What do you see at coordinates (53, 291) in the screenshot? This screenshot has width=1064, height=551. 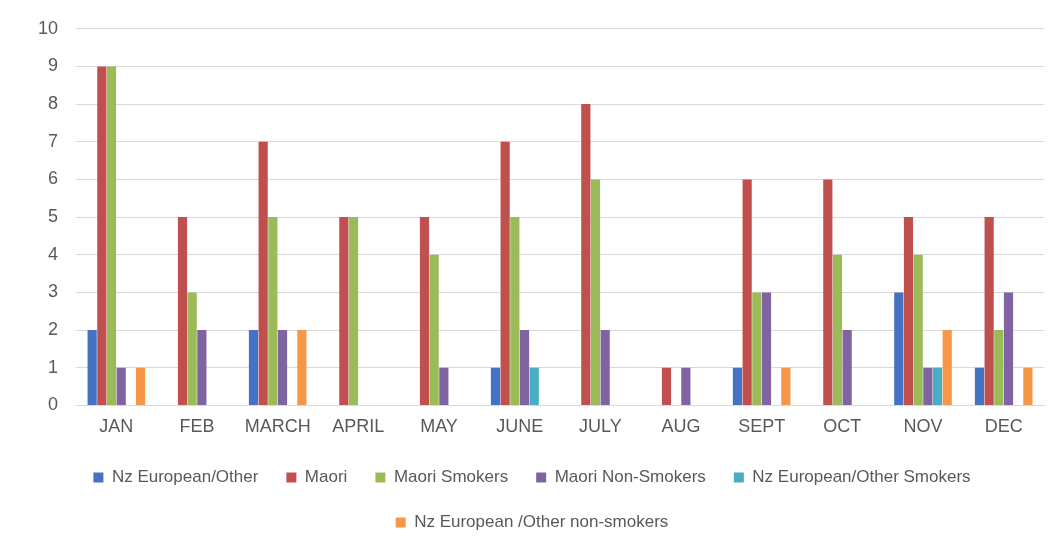 I see `y-tick-label: 3` at bounding box center [53, 291].